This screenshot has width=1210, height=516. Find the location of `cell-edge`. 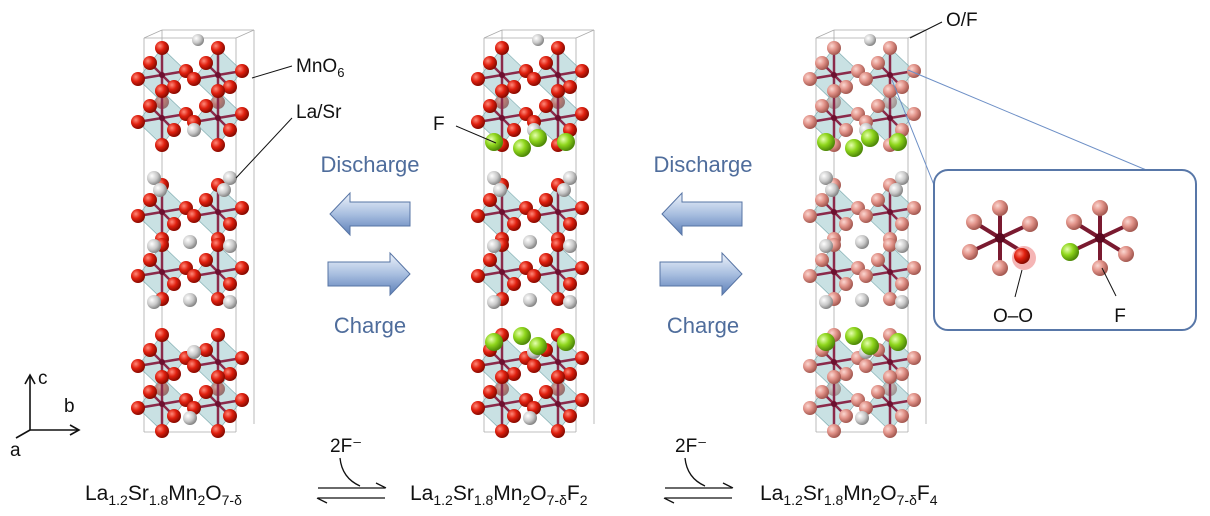

cell-edge is located at coordinates (245, 34).